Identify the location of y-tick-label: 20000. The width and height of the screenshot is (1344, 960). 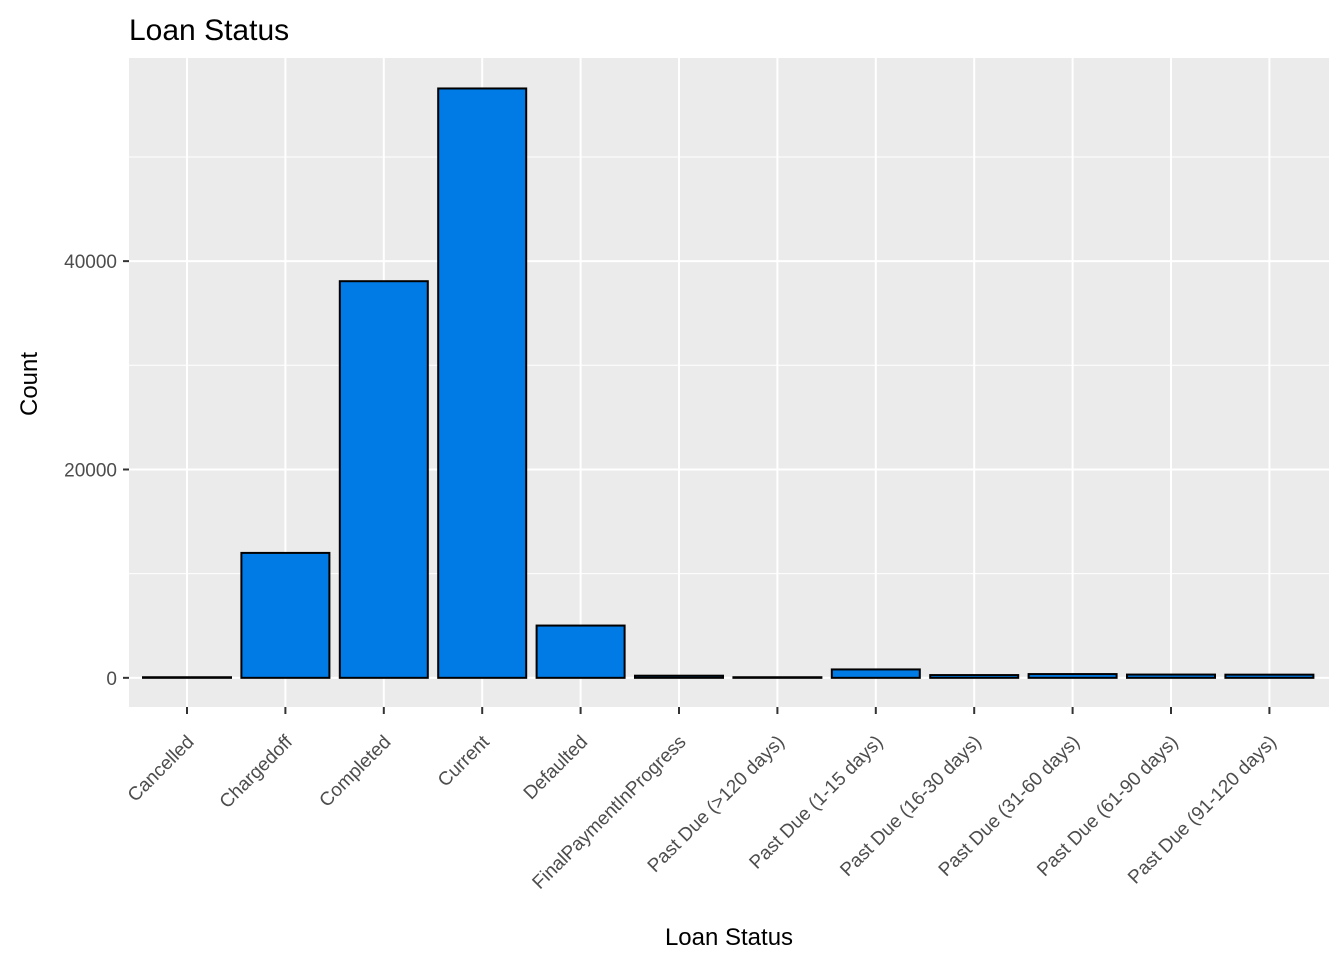
(90, 470).